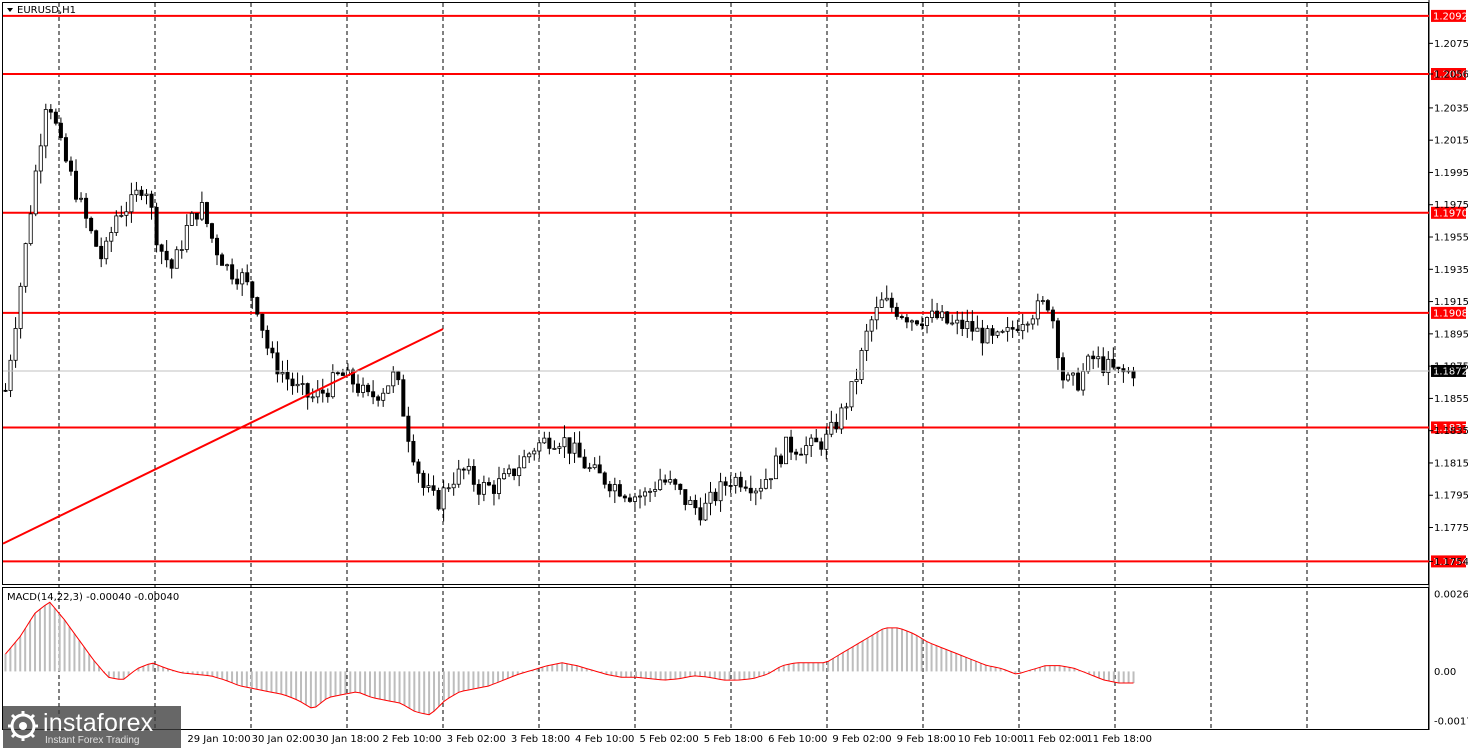  Describe the element at coordinates (1451, 238) in the screenshot. I see `y-tick-label: 1.1955` at that location.